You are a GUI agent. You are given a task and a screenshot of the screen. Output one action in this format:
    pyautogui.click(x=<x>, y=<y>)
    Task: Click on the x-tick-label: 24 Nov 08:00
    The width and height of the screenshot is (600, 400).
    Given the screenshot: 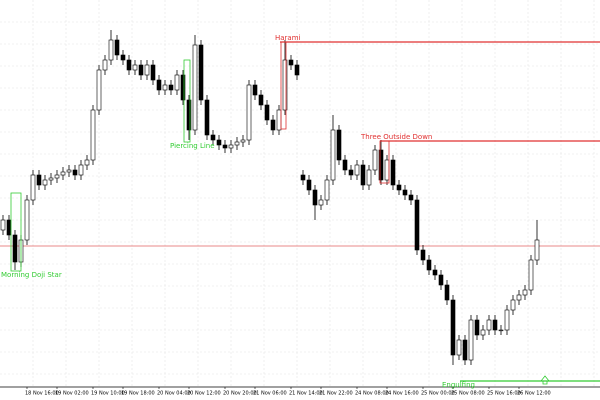 What is the action you would take?
    pyautogui.click(x=372, y=394)
    